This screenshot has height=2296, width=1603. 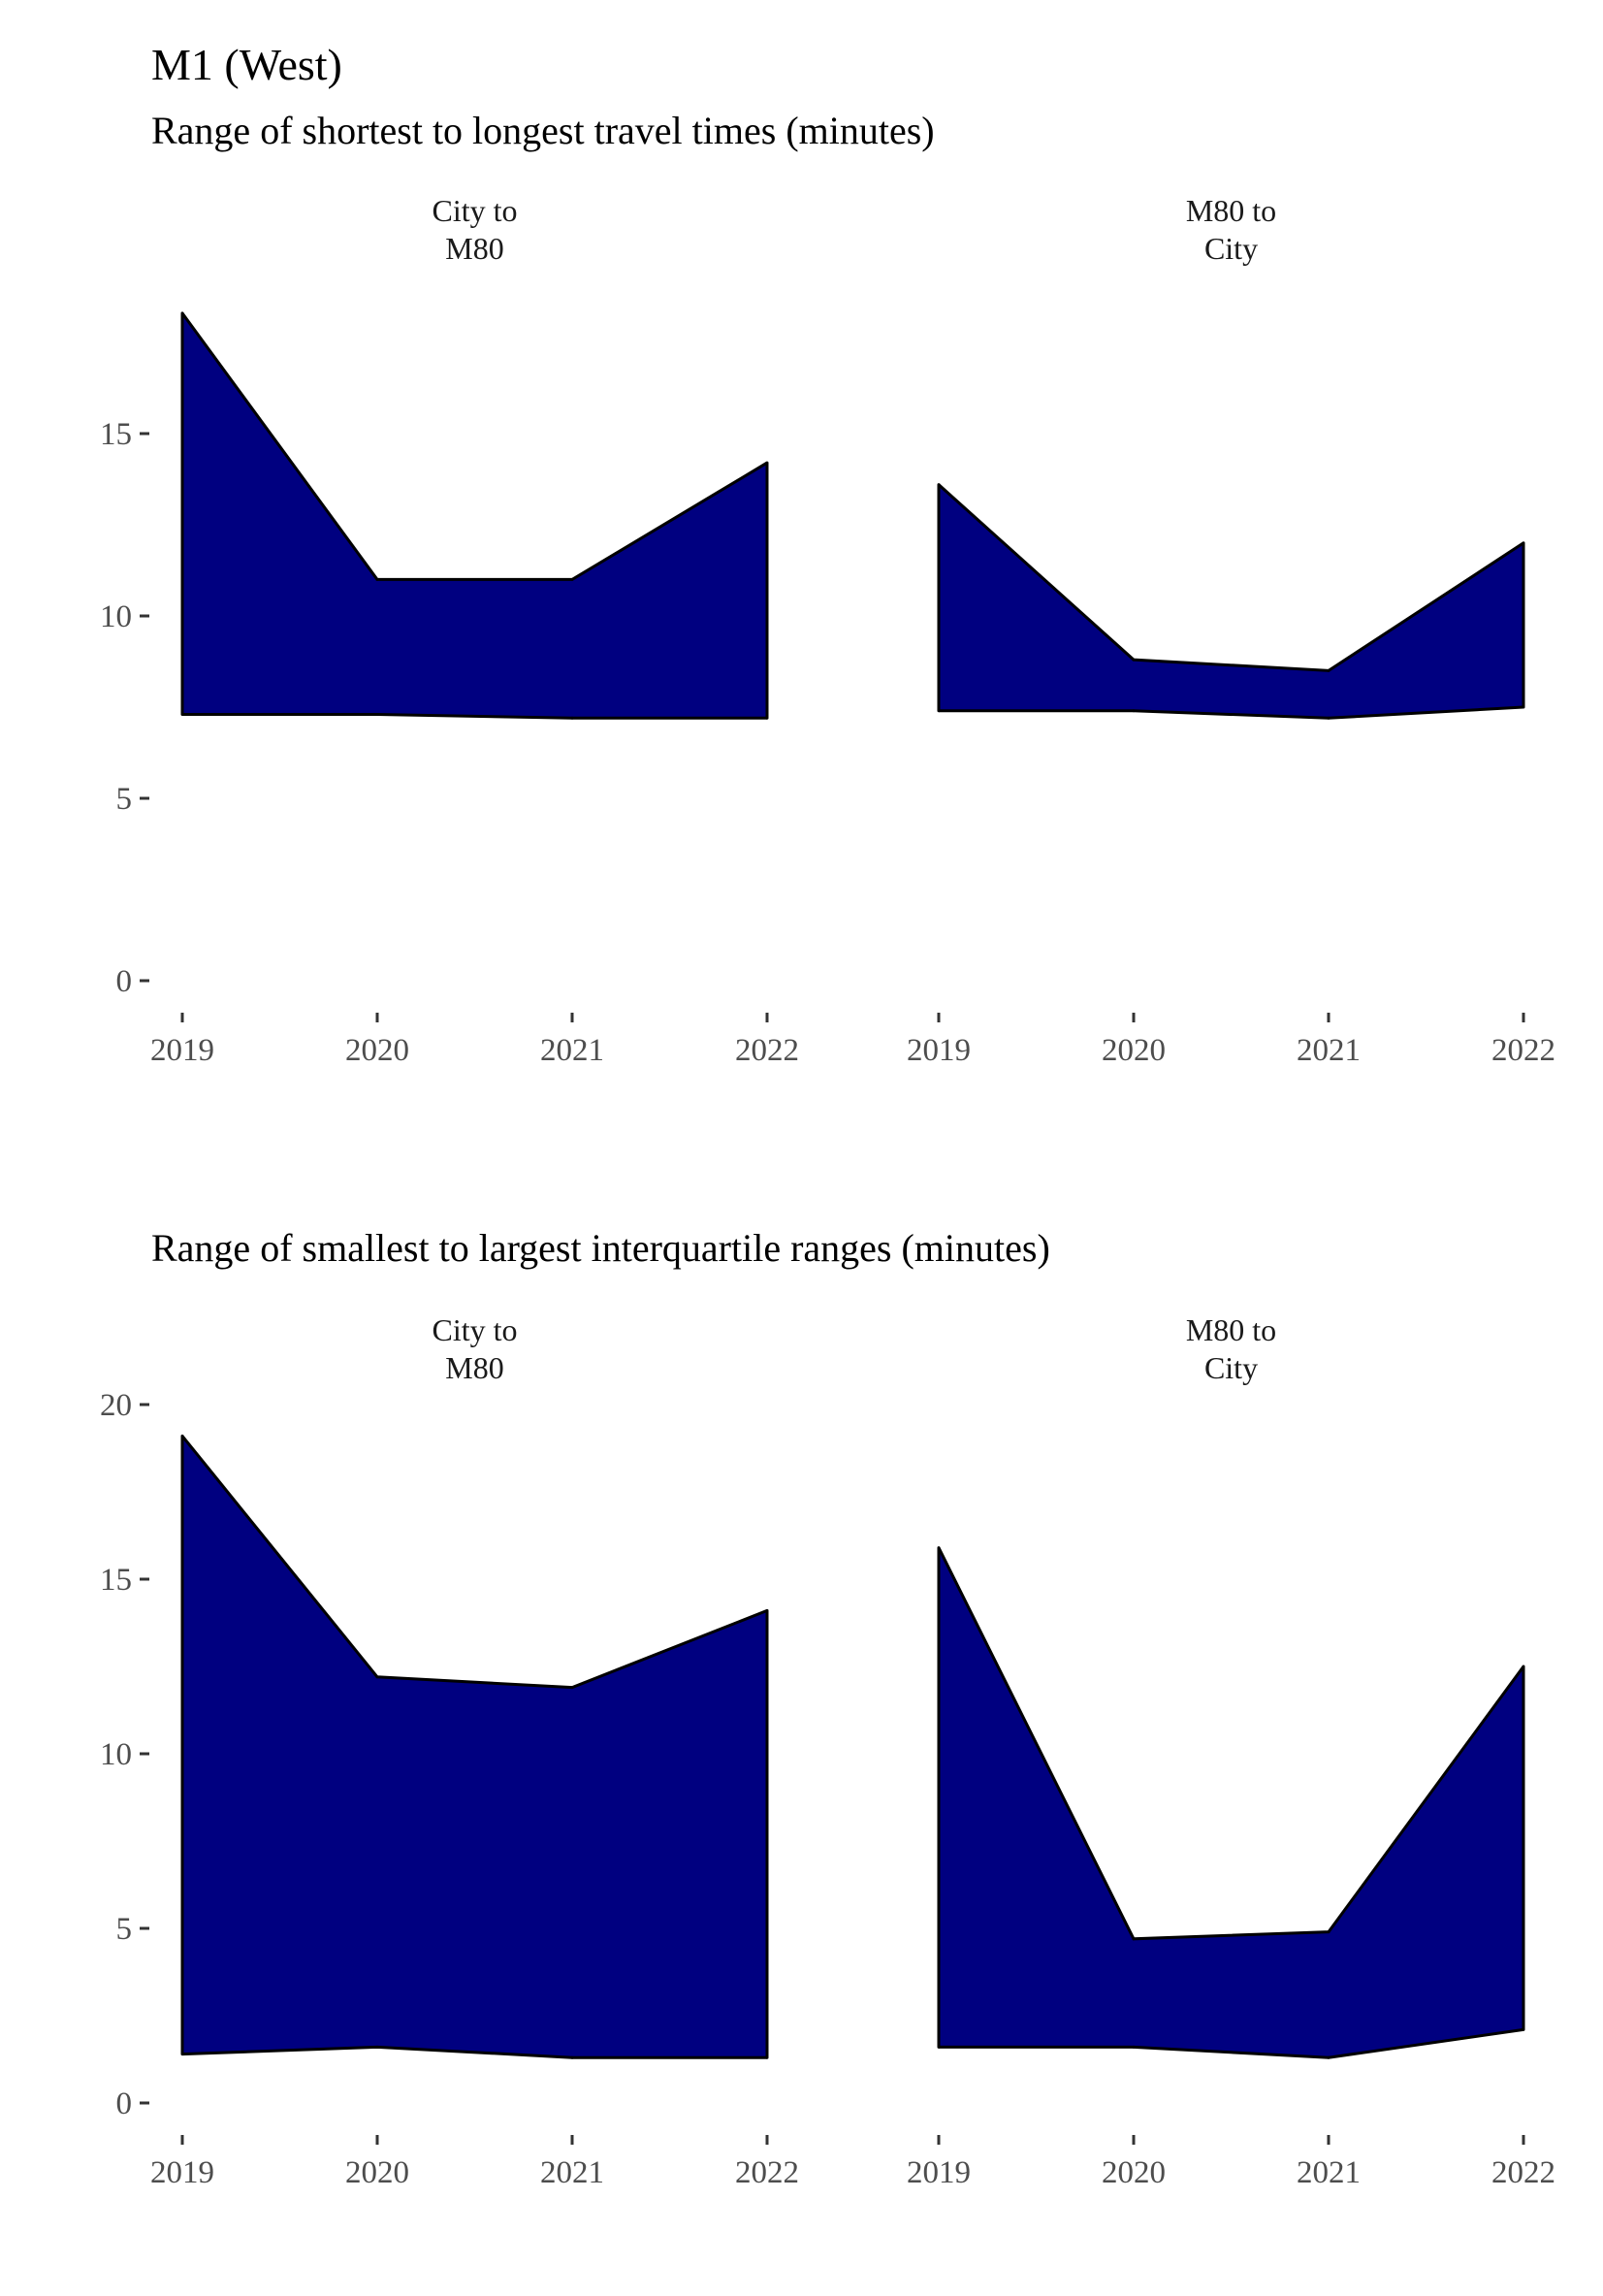 I want to click on y-tick-label: 20, so click(x=116, y=1406).